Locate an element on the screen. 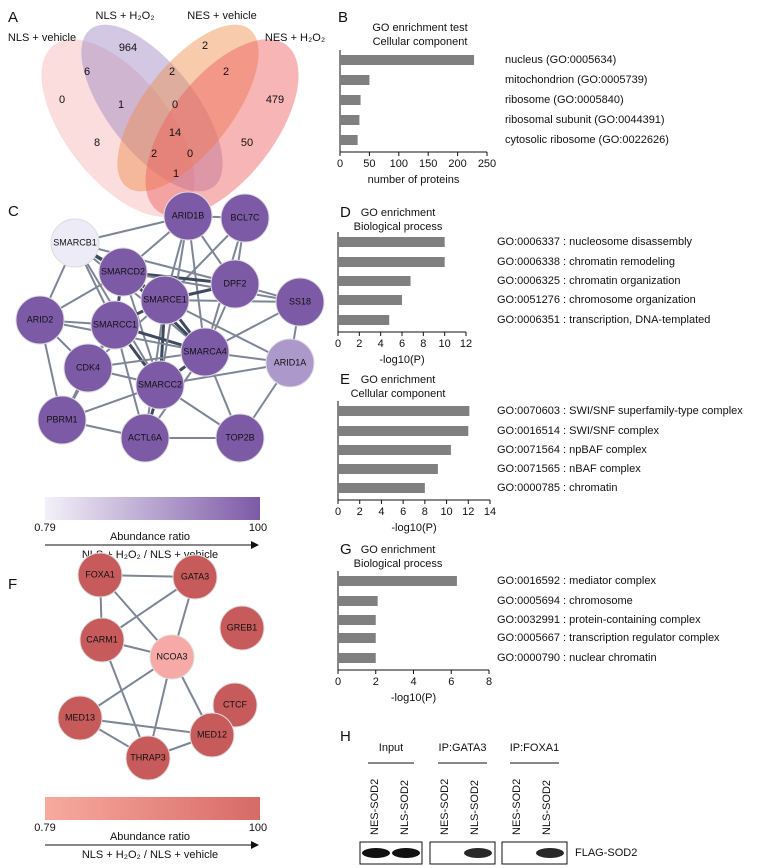  x-tick-label: 0 is located at coordinates (340, 164).